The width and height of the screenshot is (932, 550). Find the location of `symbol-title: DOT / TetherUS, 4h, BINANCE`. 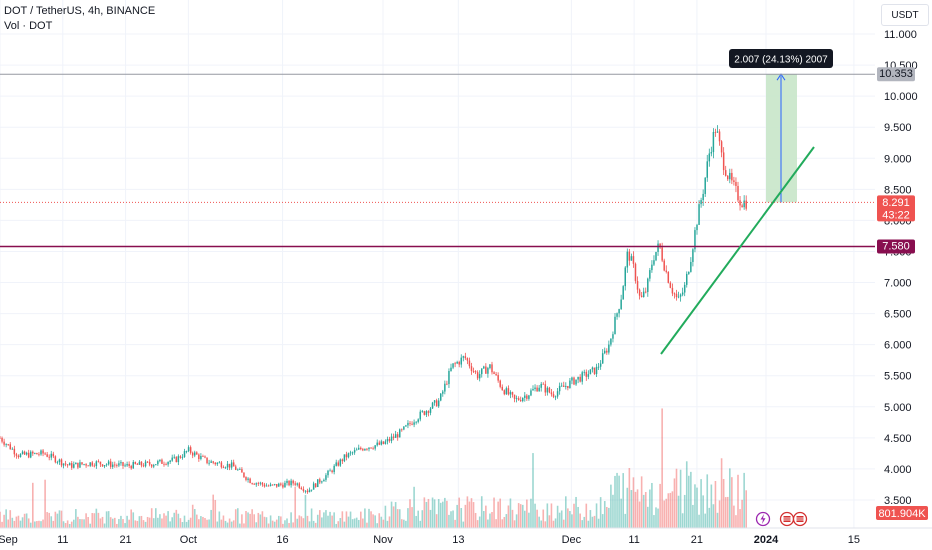

symbol-title: DOT / TetherUS, 4h, BINANCE is located at coordinates (80, 11).